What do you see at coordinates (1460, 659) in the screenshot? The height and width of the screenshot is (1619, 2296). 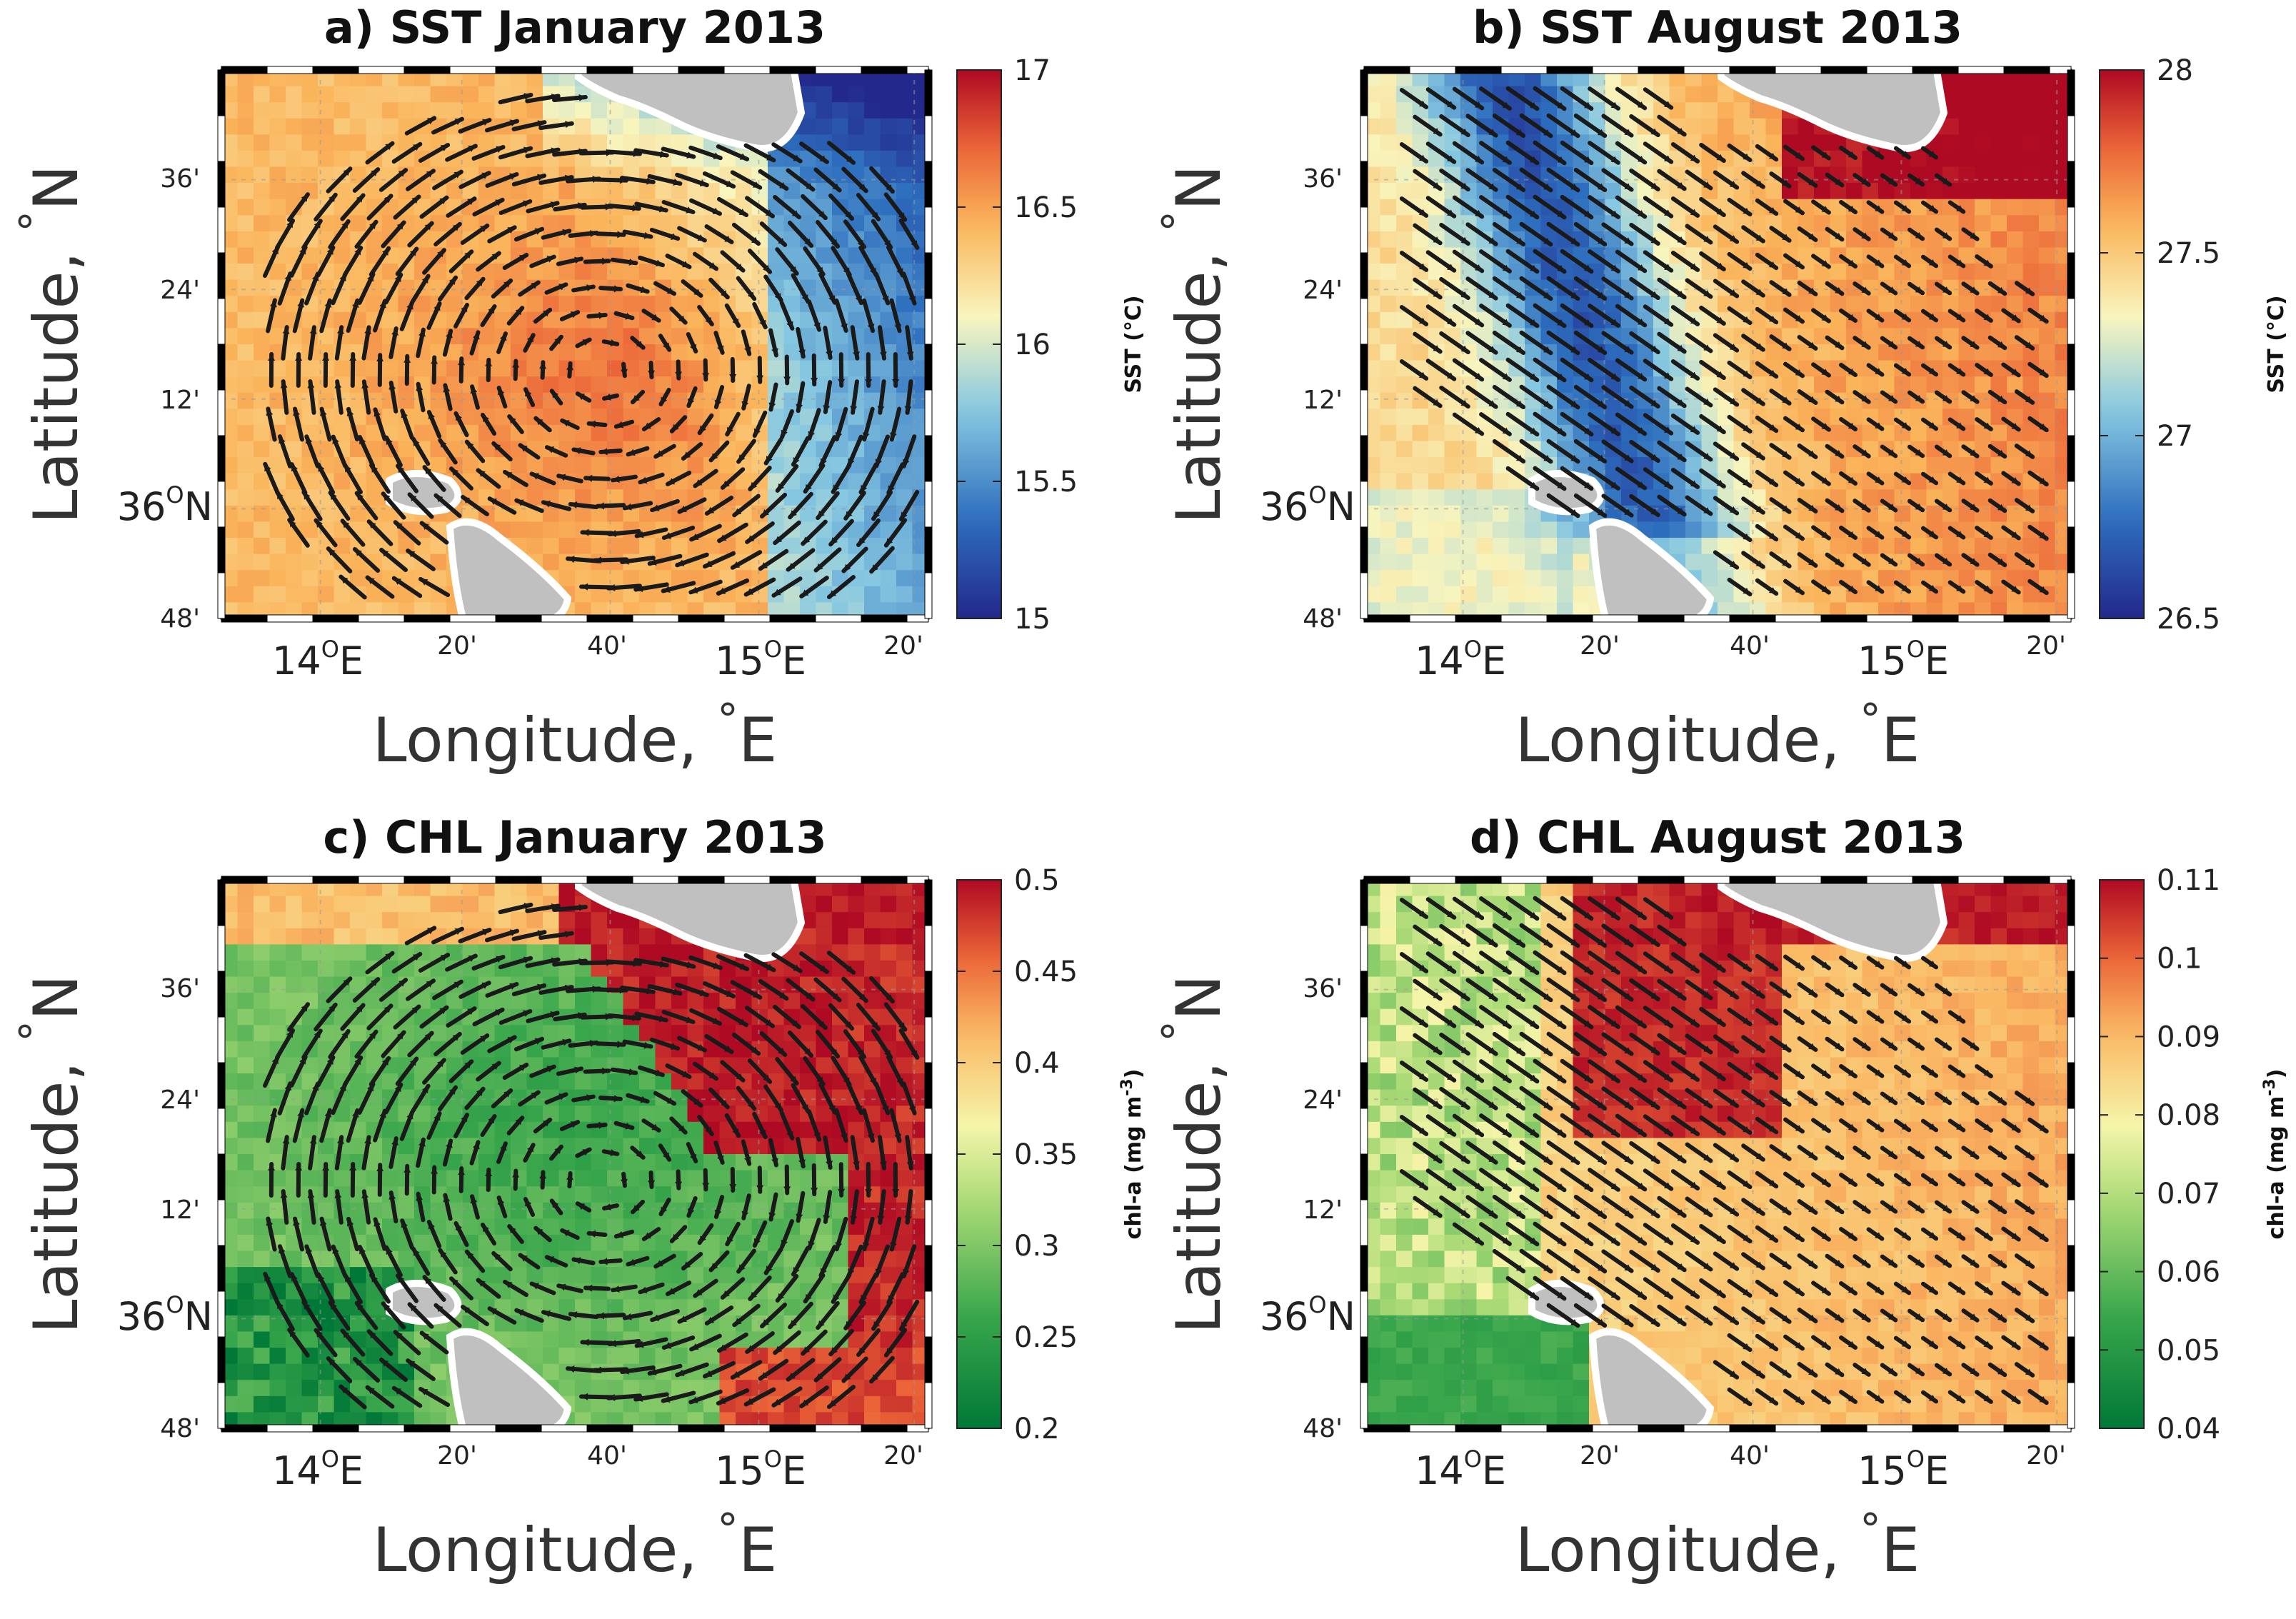 I see `lon-tick-14E: 14OE` at bounding box center [1460, 659].